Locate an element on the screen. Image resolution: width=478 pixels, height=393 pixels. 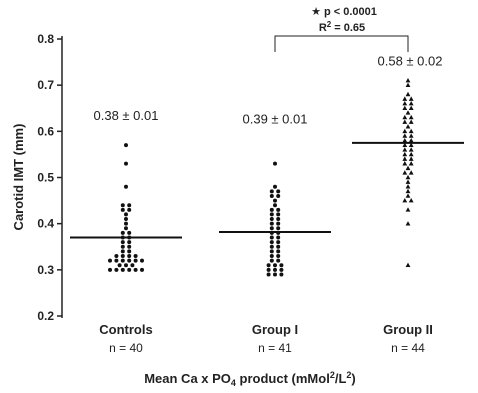
n-label-controls: n = 40 is located at coordinates (126, 348).